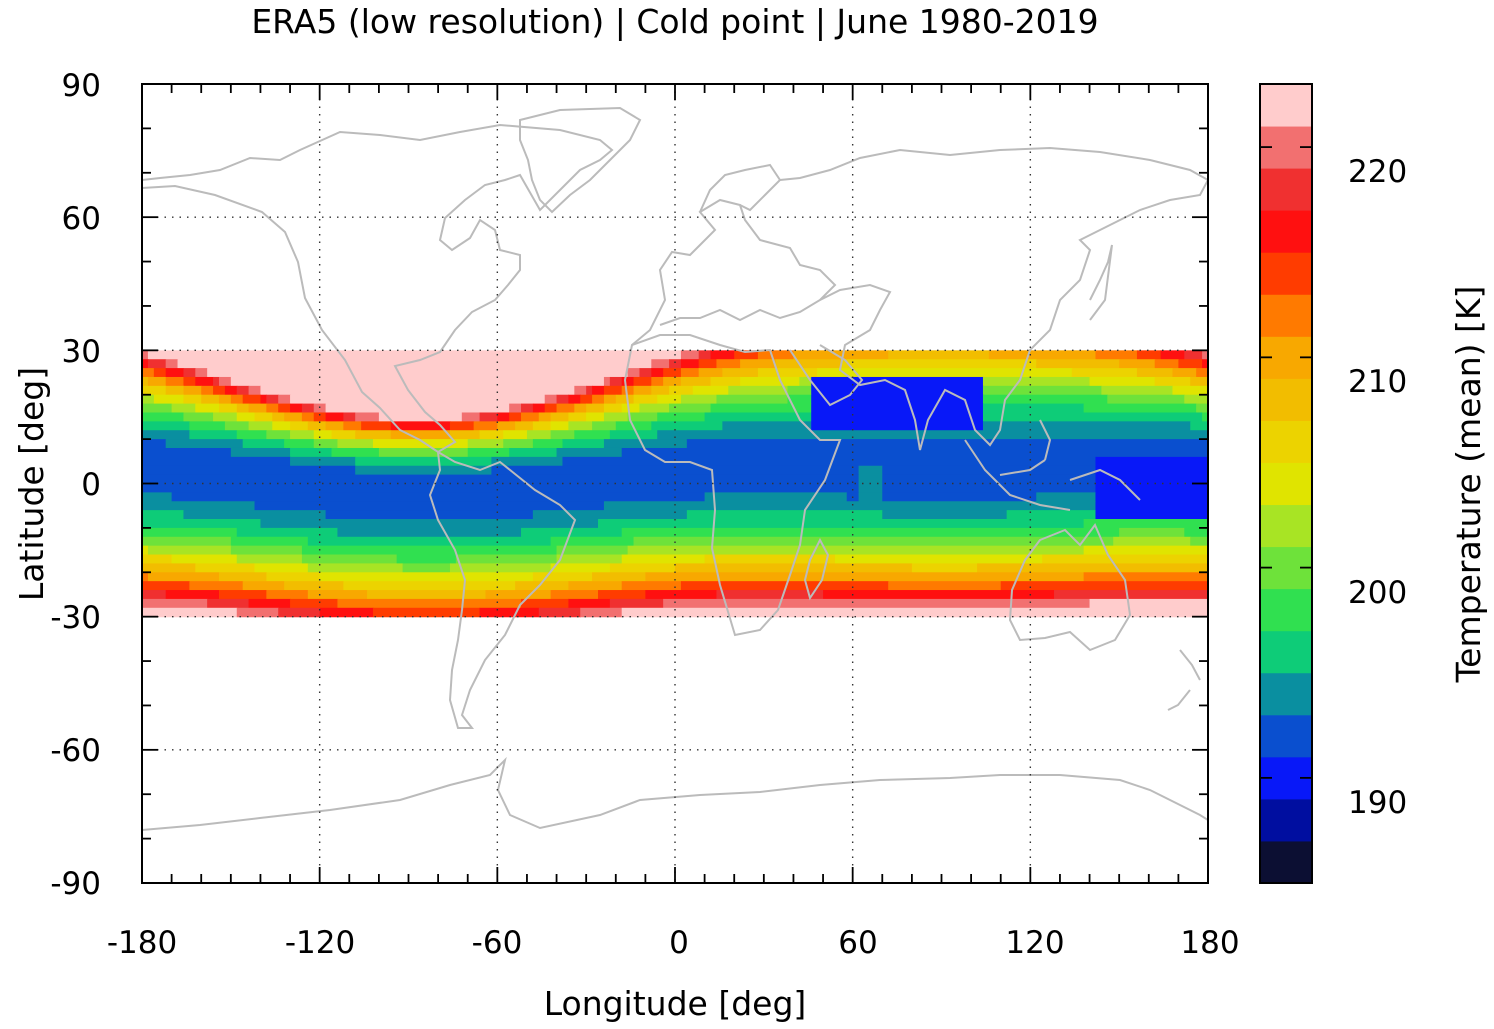 This screenshot has height=1029, width=1494. Describe the element at coordinates (320, 943) in the screenshot. I see `x-tick-label: -120` at that location.